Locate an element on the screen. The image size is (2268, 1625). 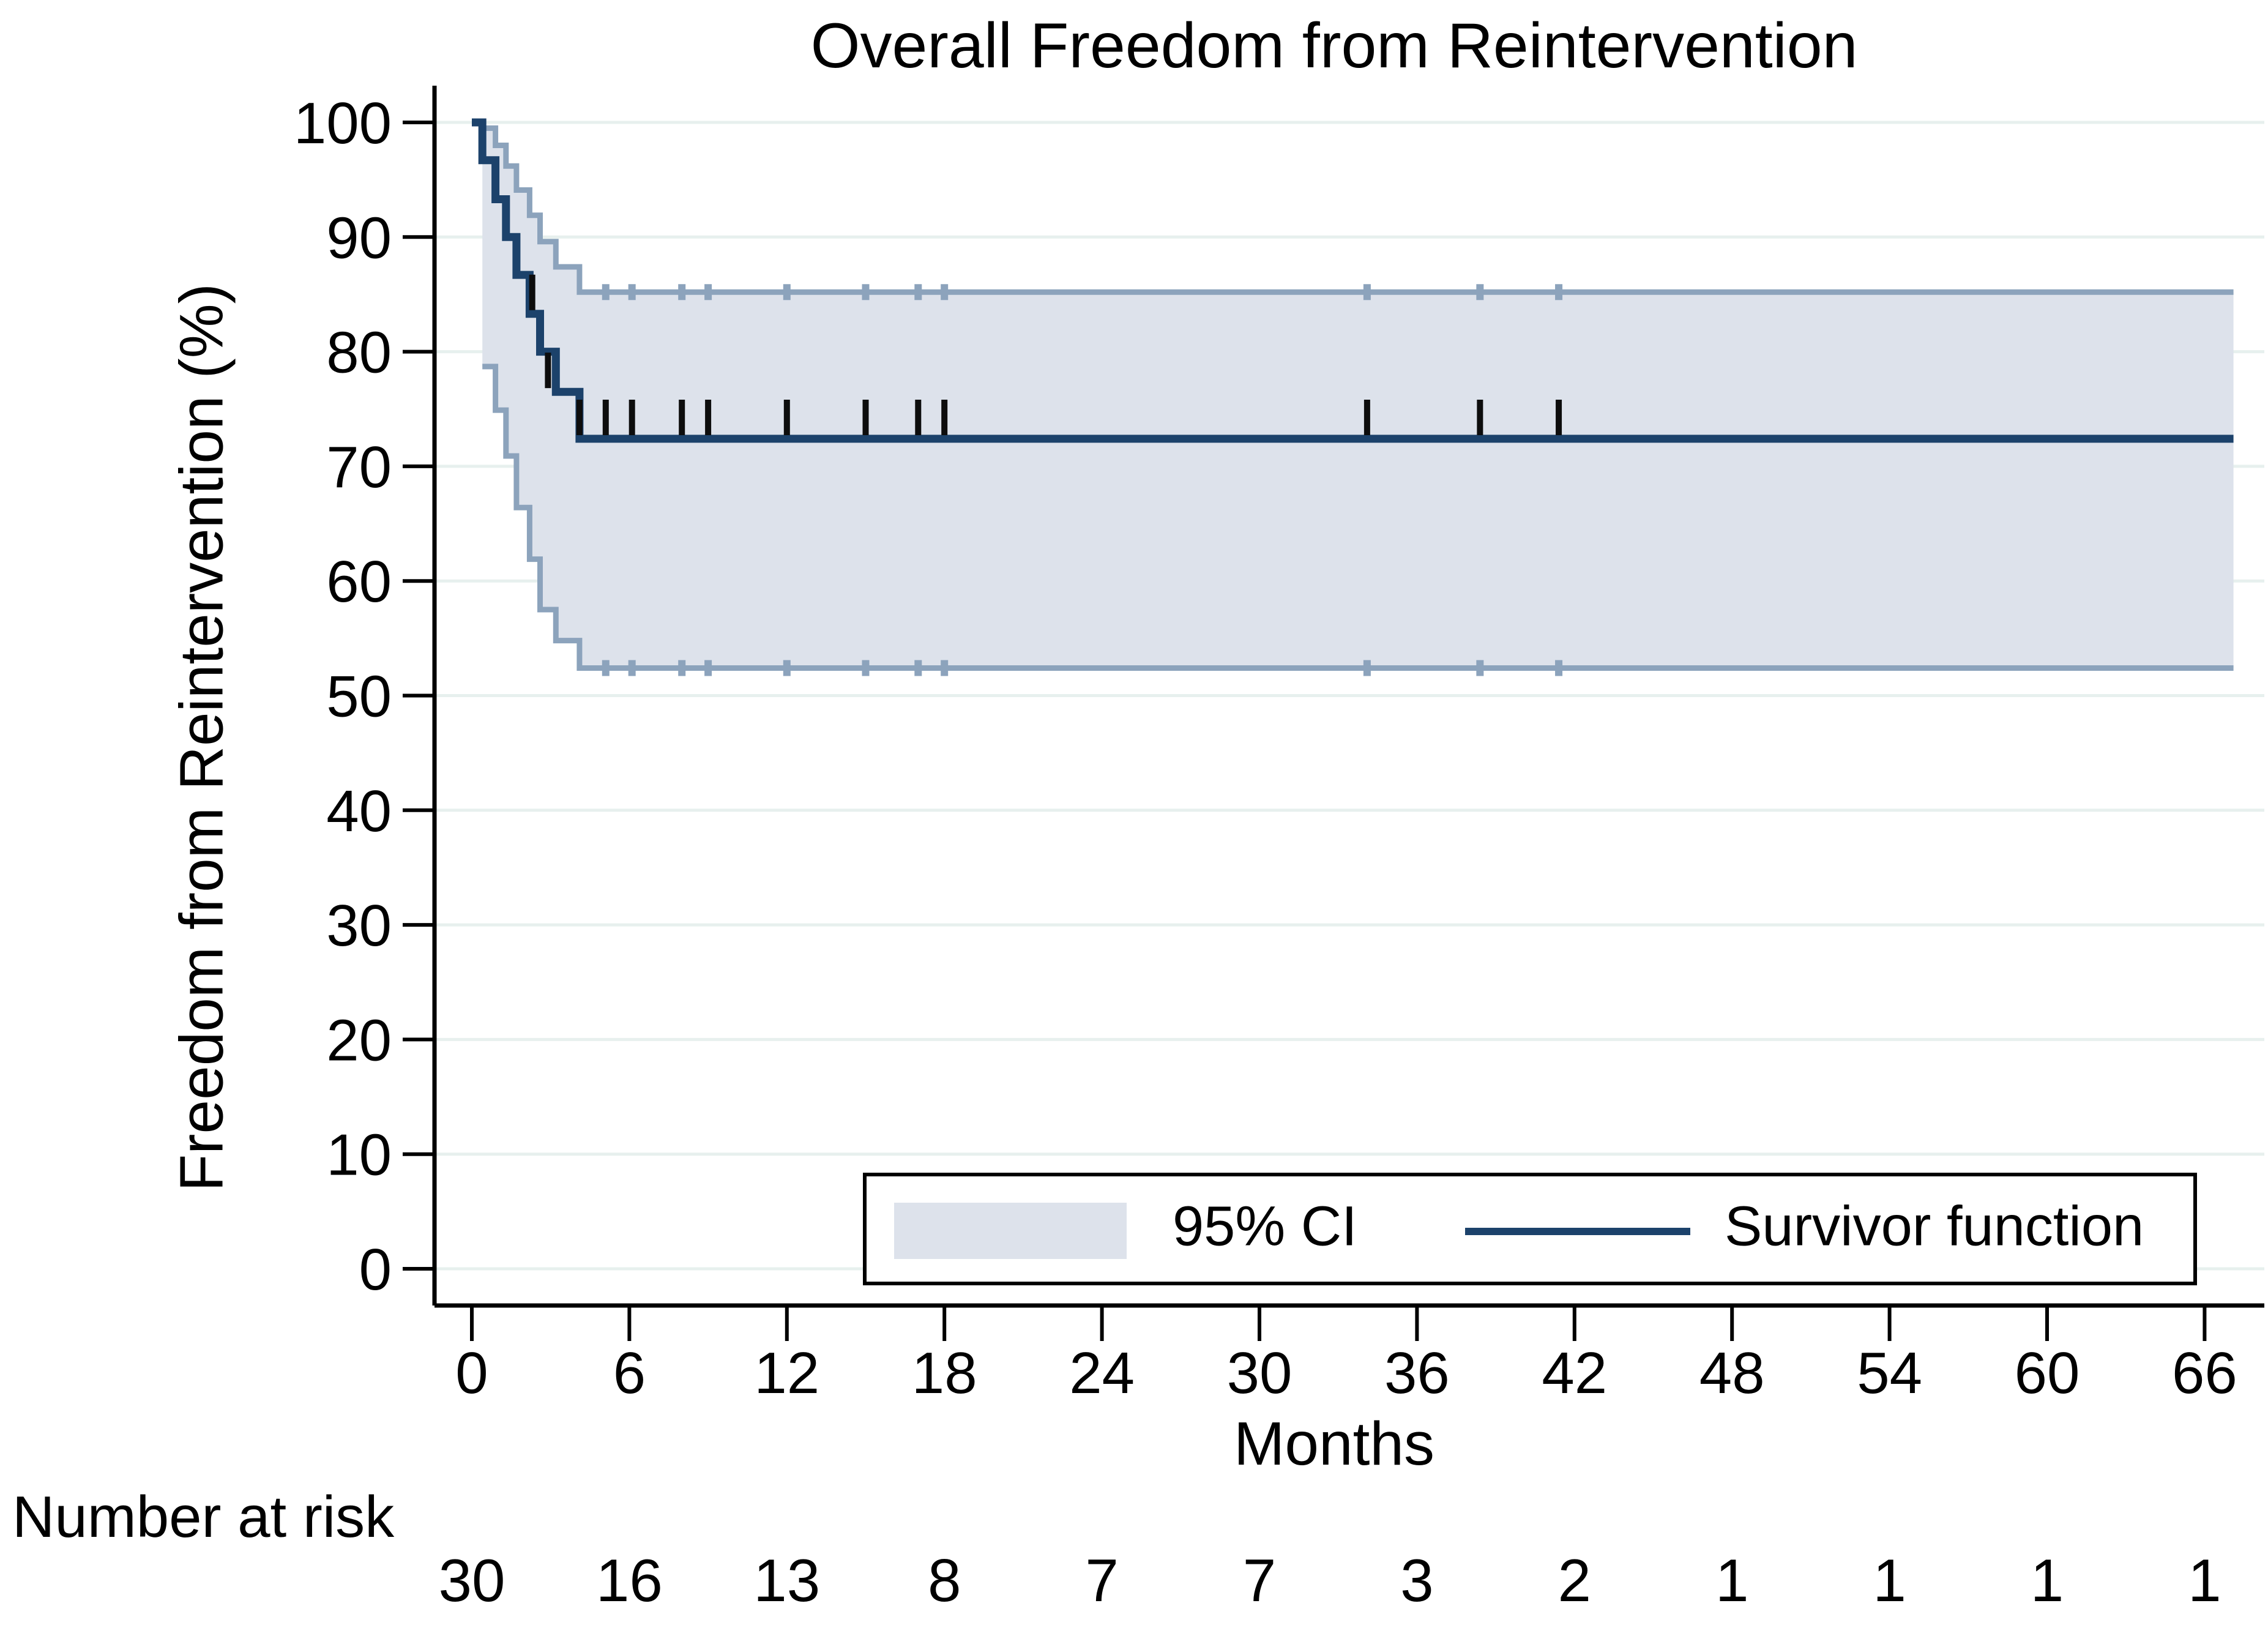
y-tick-label-40: 40 is located at coordinates (359, 811).